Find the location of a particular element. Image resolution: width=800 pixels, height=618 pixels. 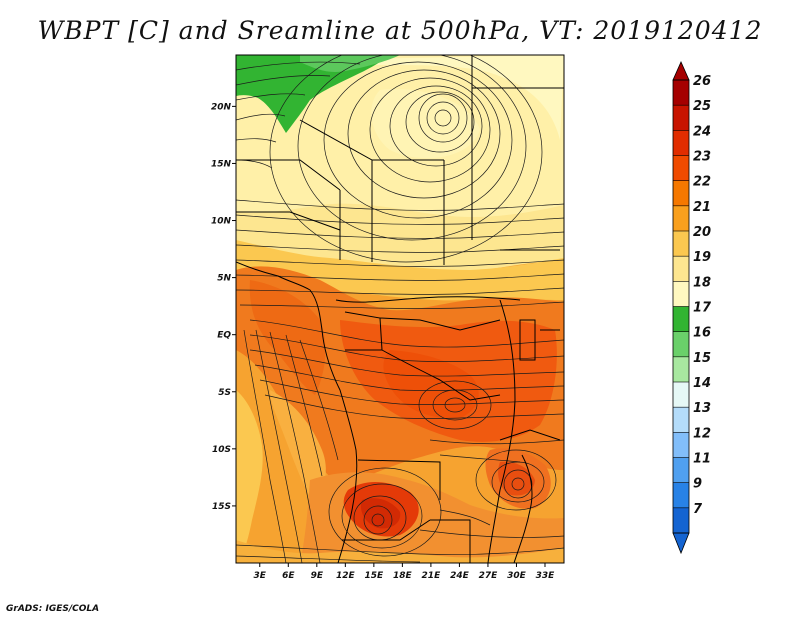

colorbar-label: 16 is located at coordinates (702, 333).